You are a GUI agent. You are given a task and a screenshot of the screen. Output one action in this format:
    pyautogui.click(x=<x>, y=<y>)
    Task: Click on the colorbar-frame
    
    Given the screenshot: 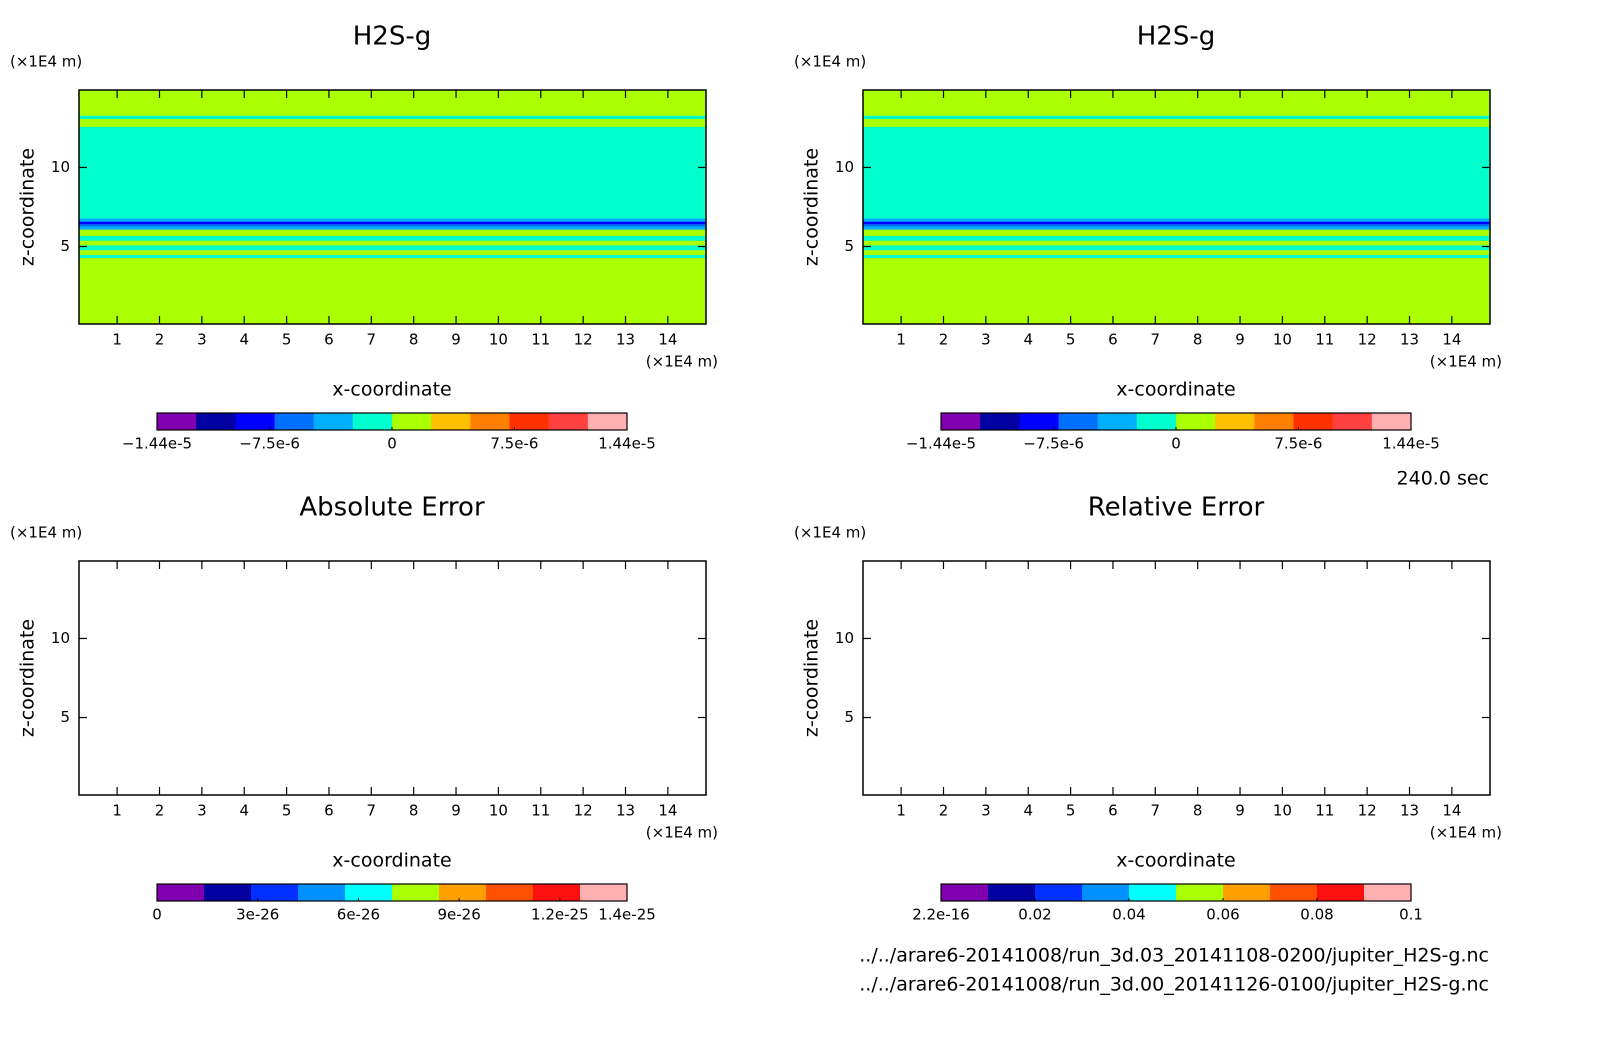 What is the action you would take?
    pyautogui.click(x=392, y=892)
    